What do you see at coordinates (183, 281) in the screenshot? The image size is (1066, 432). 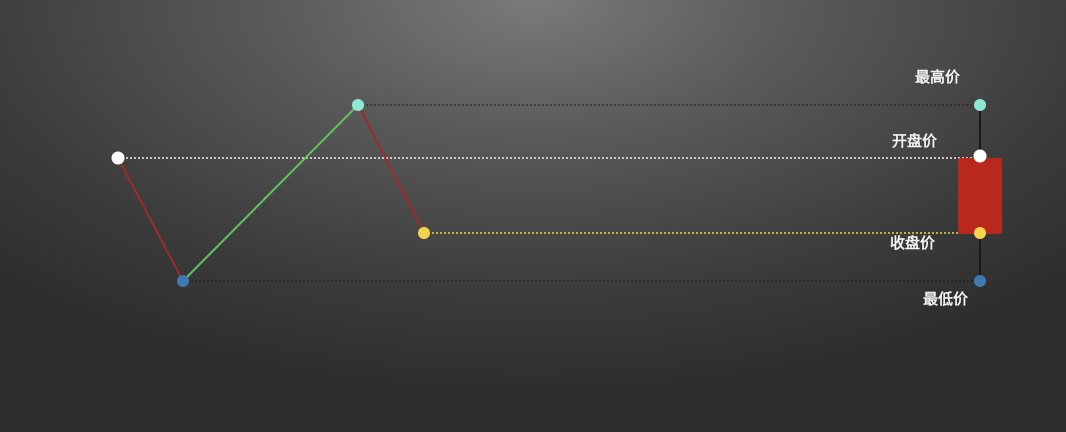 I see `low-point` at bounding box center [183, 281].